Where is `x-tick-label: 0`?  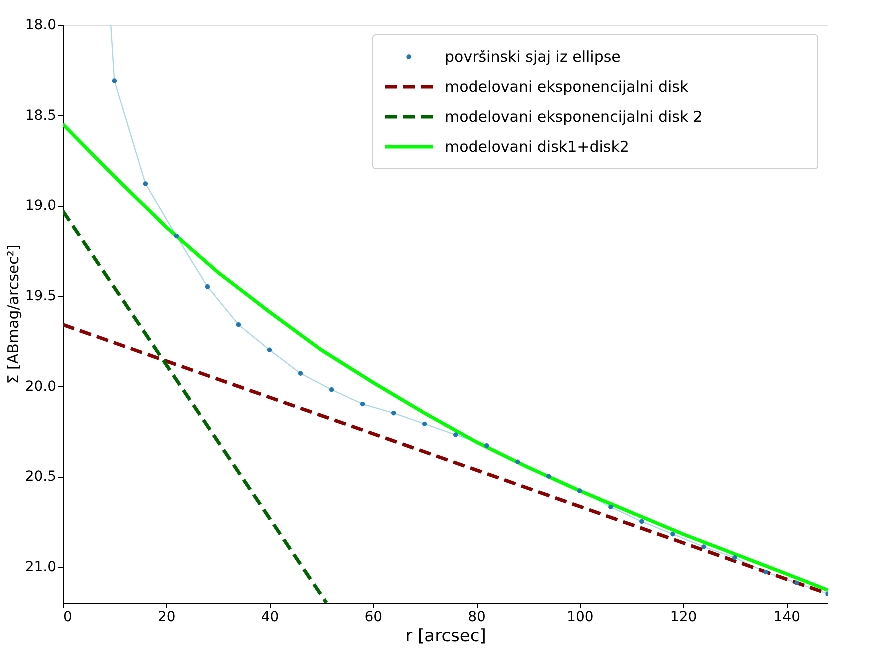 x-tick-label: 0 is located at coordinates (68, 618).